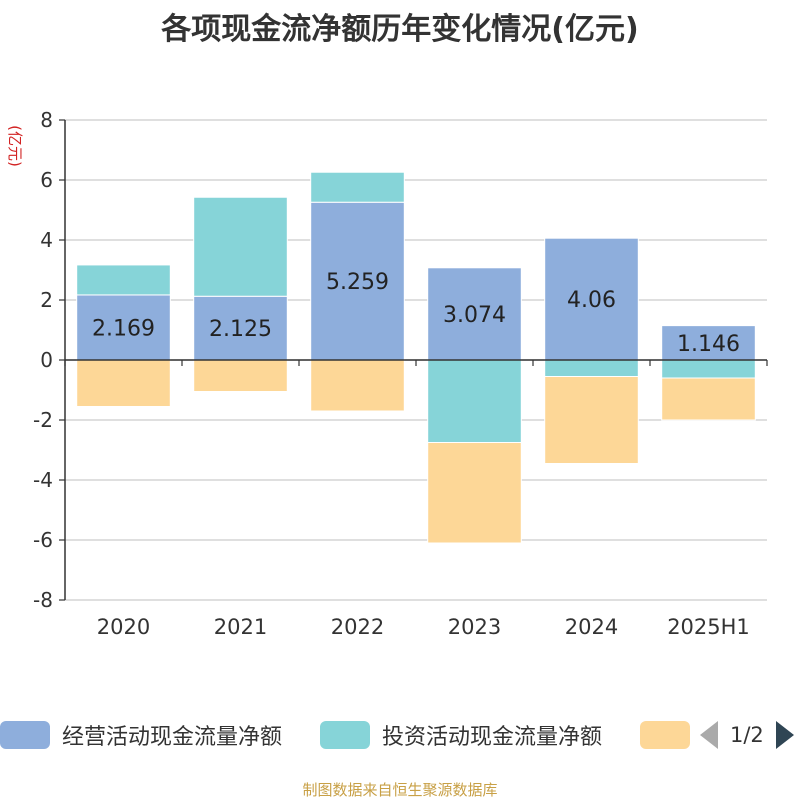  Describe the element at coordinates (15, 146) in the screenshot. I see `y-axis-unit-label: (亿元)` at that location.